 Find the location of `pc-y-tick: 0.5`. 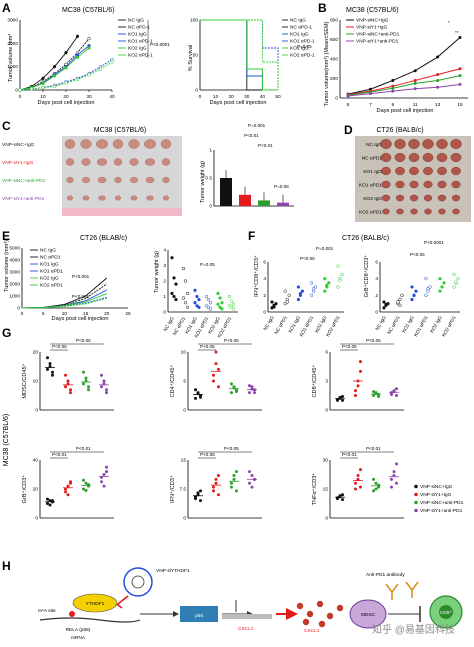

pc-y-tick: 0.5 is located at coordinates (208, 179).